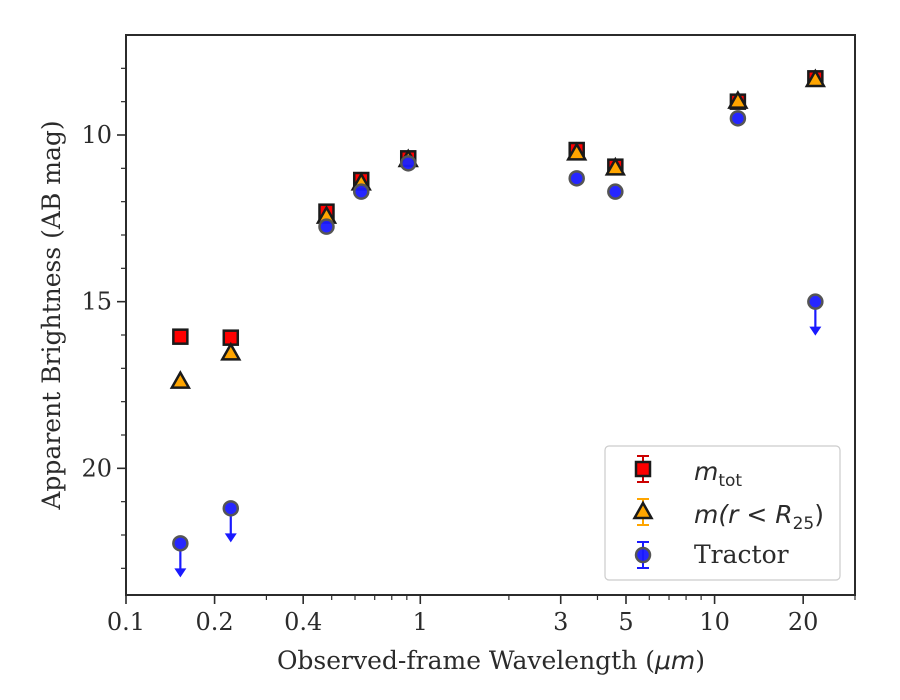 The image size is (900, 700). I want to click on y-axis-label: Apparent Brightness (AB mag), so click(51, 315).